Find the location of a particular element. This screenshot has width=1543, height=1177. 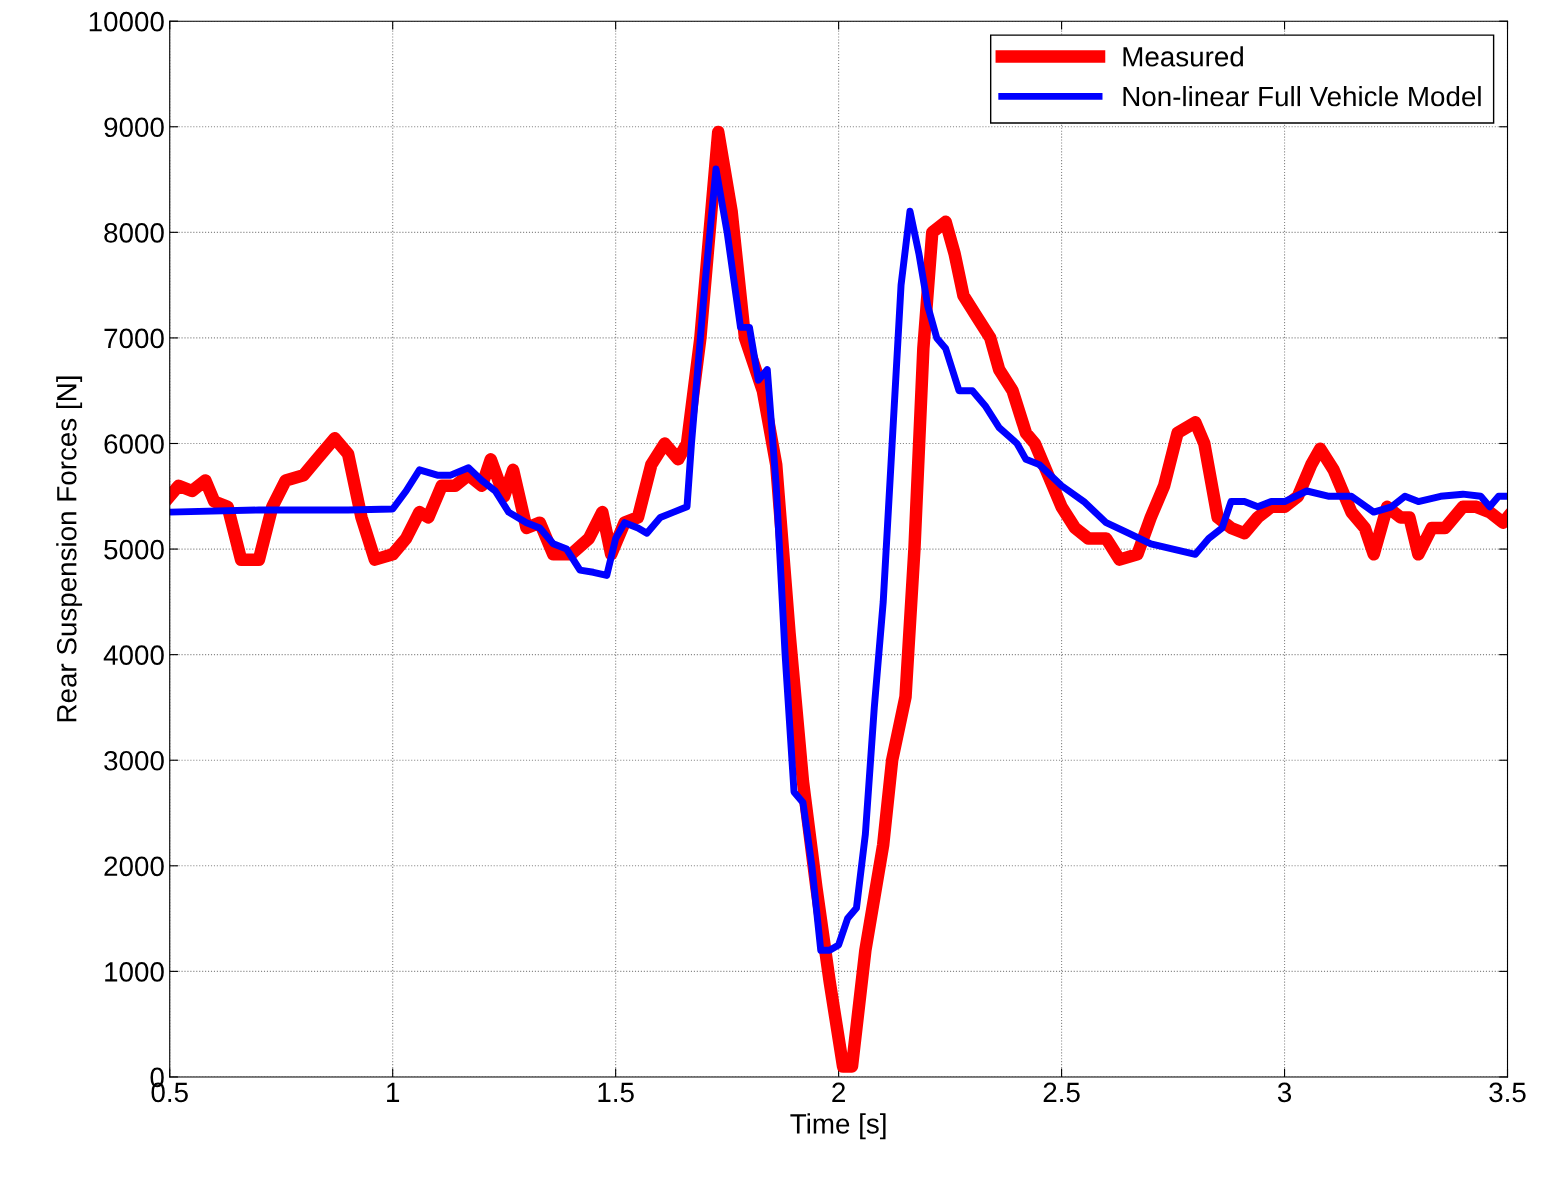

legend-label: Measured is located at coordinates (1183, 56).